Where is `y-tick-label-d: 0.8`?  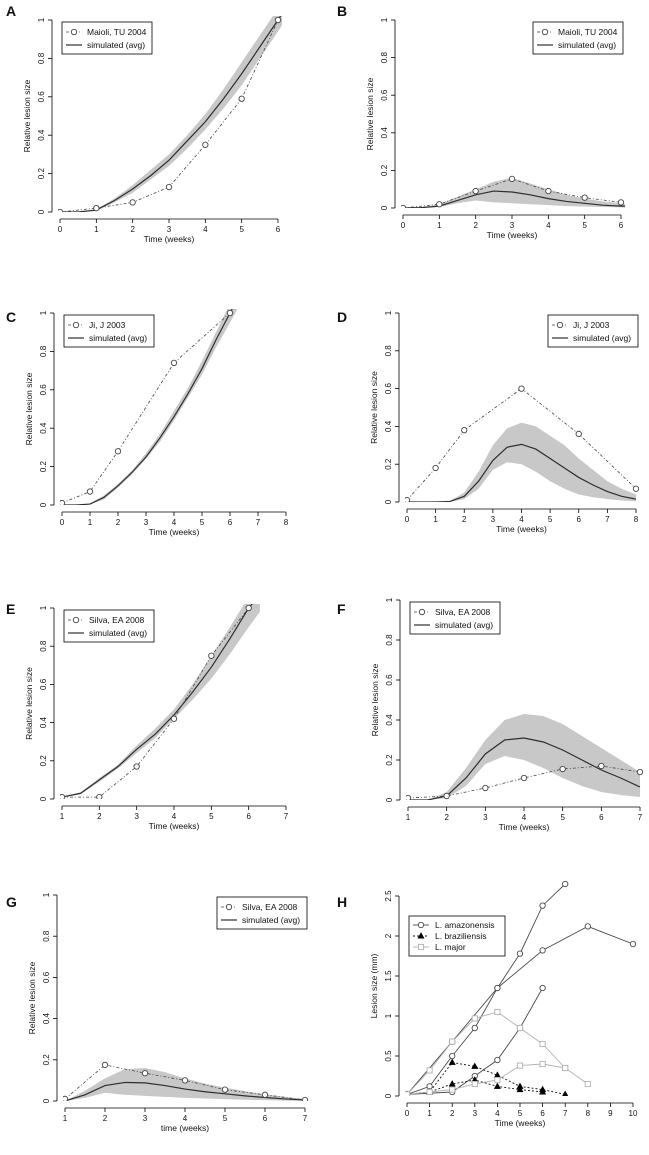
y-tick-label-d: 0.8 is located at coordinates (388, 351).